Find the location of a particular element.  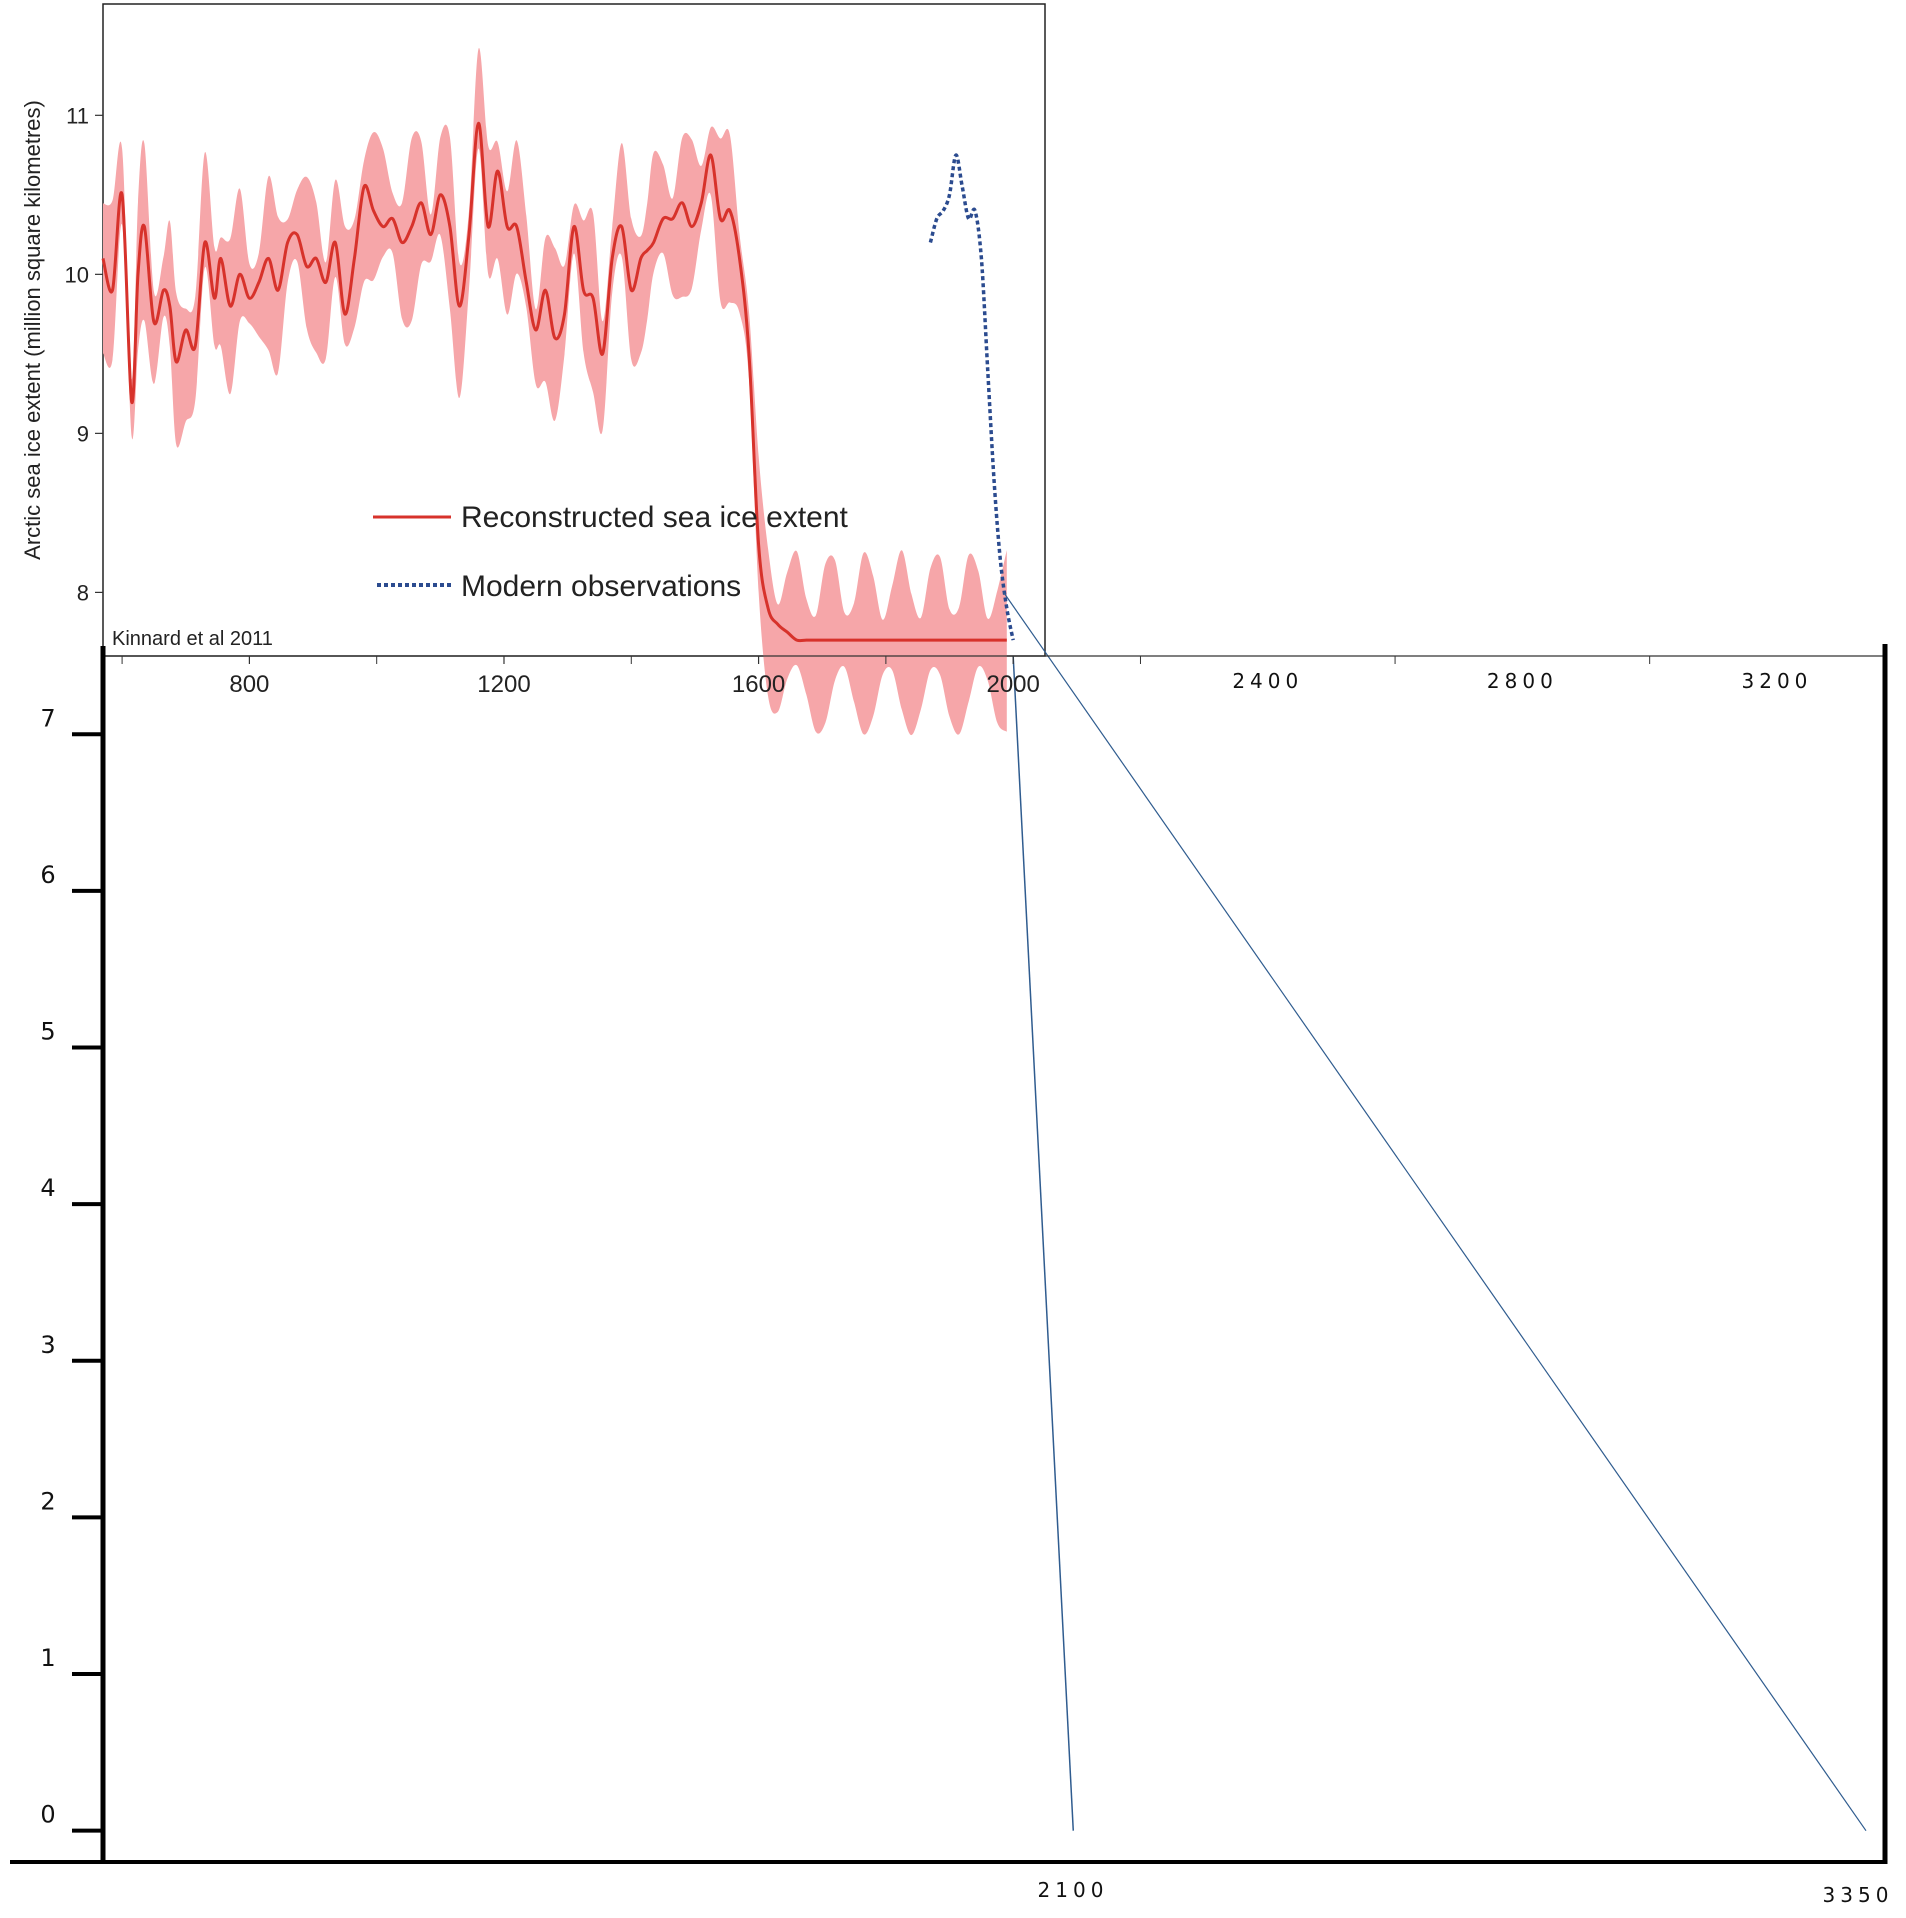

legend-label-observations: Modern observations is located at coordinates (601, 586).